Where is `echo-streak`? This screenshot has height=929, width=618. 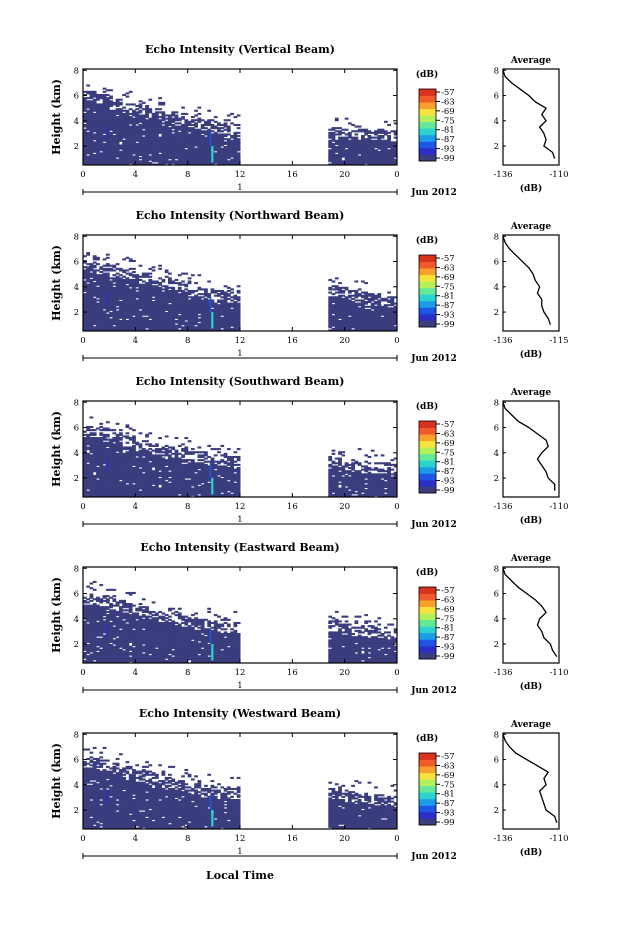 echo-streak is located at coordinates (210, 138).